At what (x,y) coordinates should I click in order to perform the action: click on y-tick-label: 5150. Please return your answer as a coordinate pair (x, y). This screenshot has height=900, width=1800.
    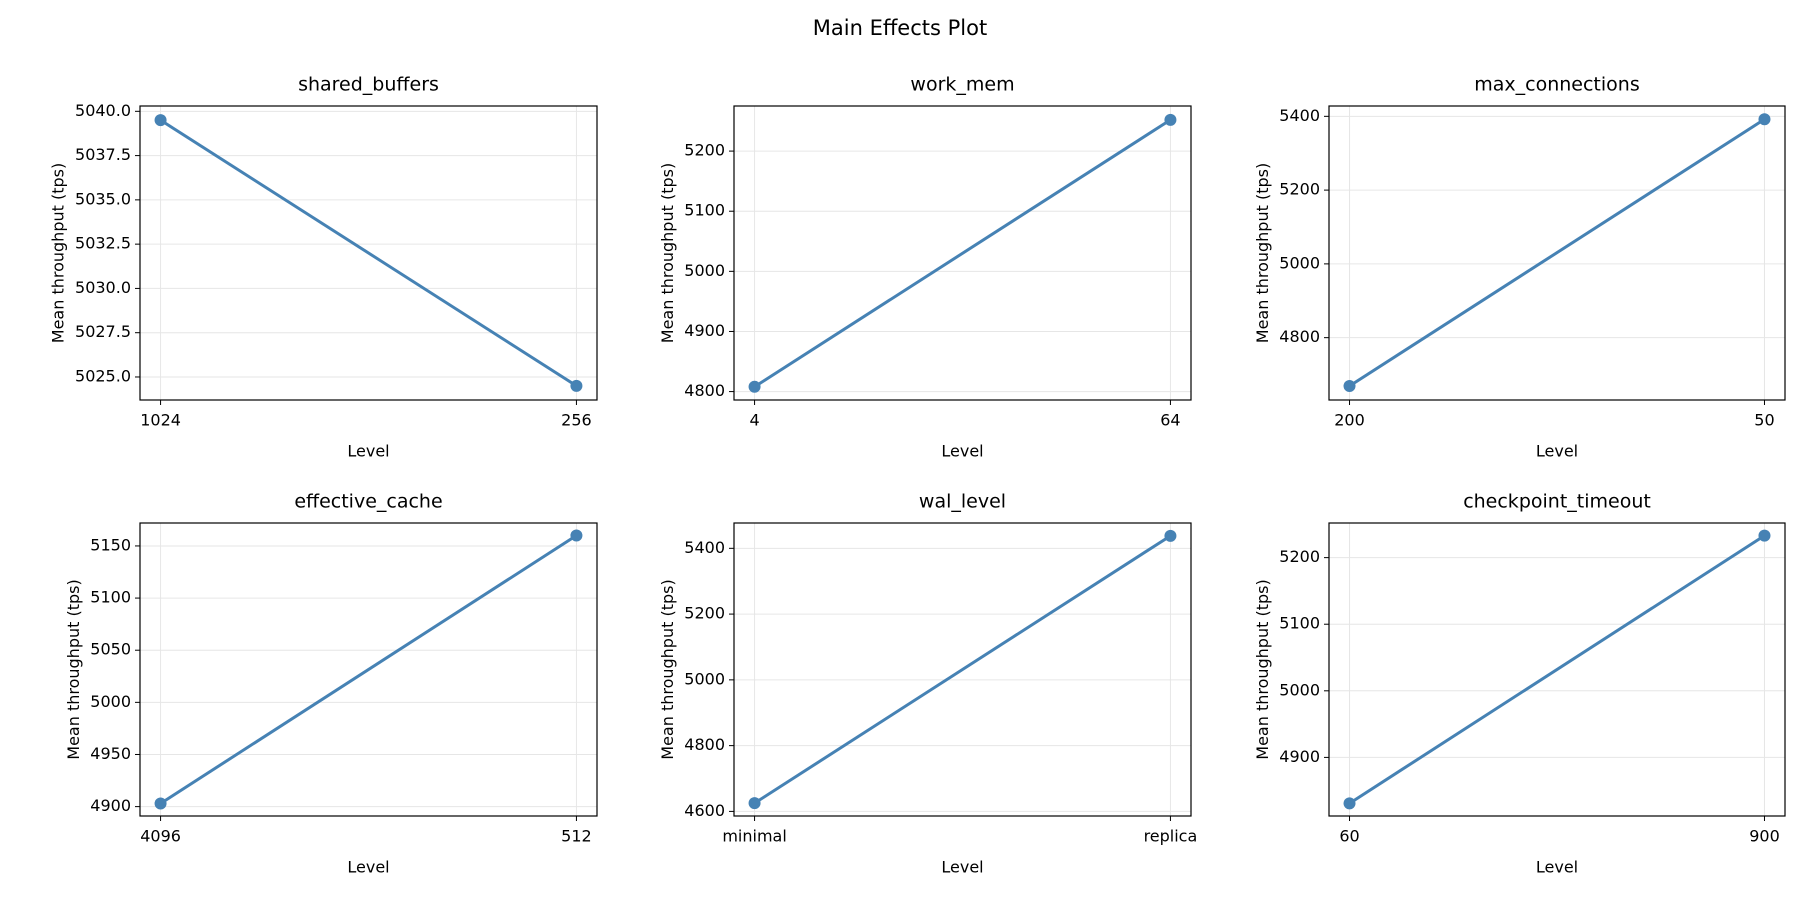
    Looking at the image, I should click on (110, 544).